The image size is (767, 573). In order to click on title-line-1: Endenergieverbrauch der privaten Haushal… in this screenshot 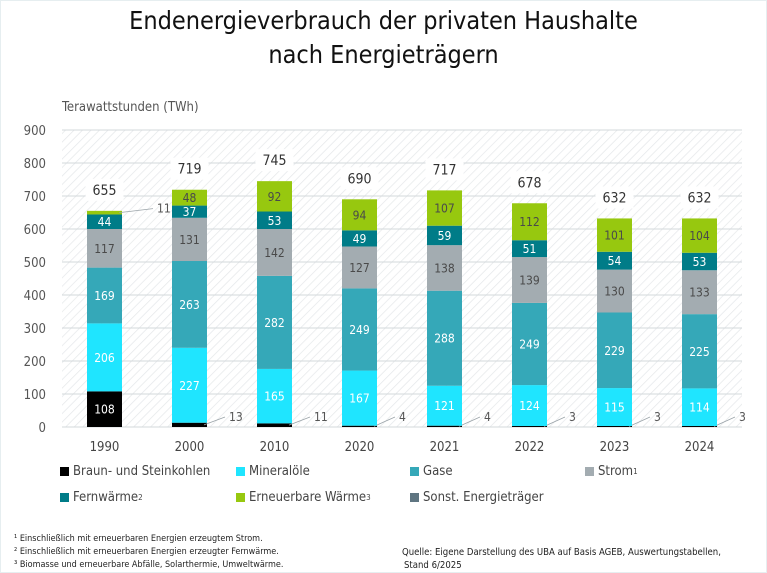, I will do `click(383, 20)`.